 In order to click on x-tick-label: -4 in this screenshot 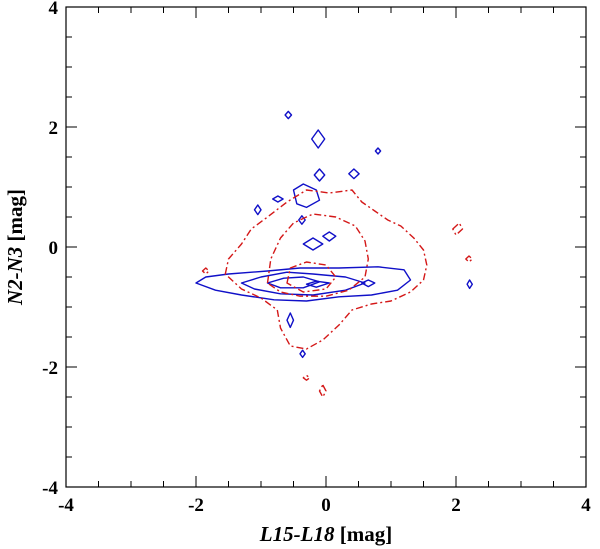, I will do `click(66, 505)`.